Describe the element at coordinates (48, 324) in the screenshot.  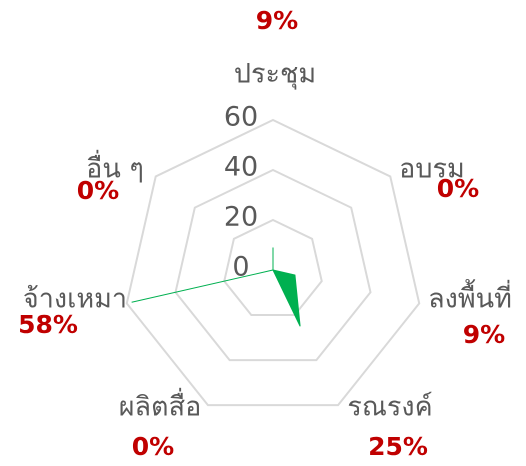
I see `data-label: 58%` at that location.